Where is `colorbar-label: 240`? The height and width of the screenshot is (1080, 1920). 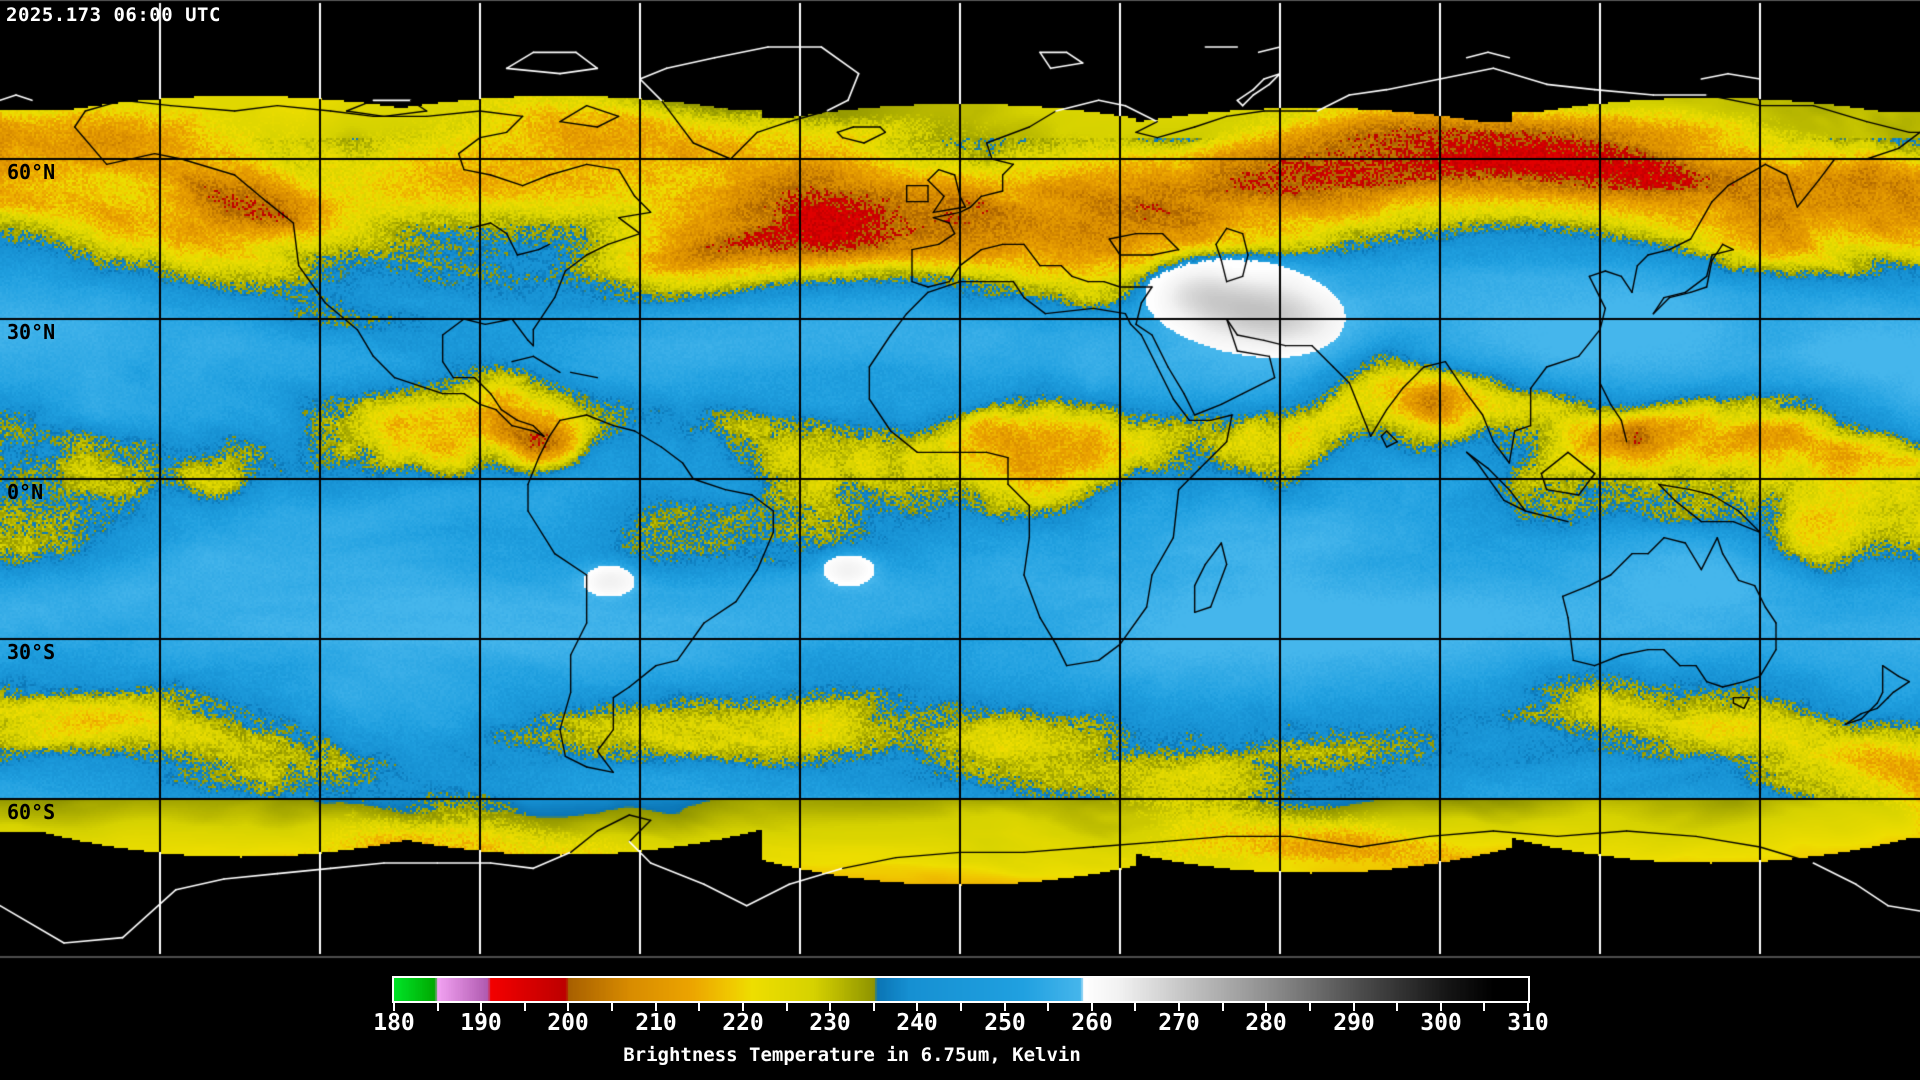 colorbar-label: 240 is located at coordinates (917, 1023).